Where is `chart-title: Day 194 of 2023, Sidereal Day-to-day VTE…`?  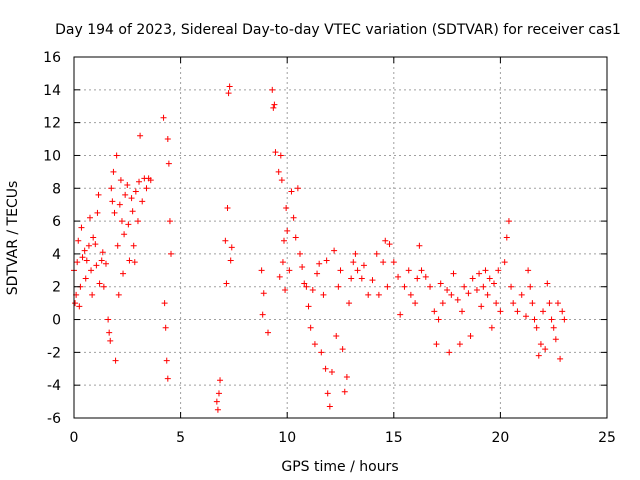
chart-title: Day 194 of 2023, Sidereal Day-to-day VTE… is located at coordinates (338, 30).